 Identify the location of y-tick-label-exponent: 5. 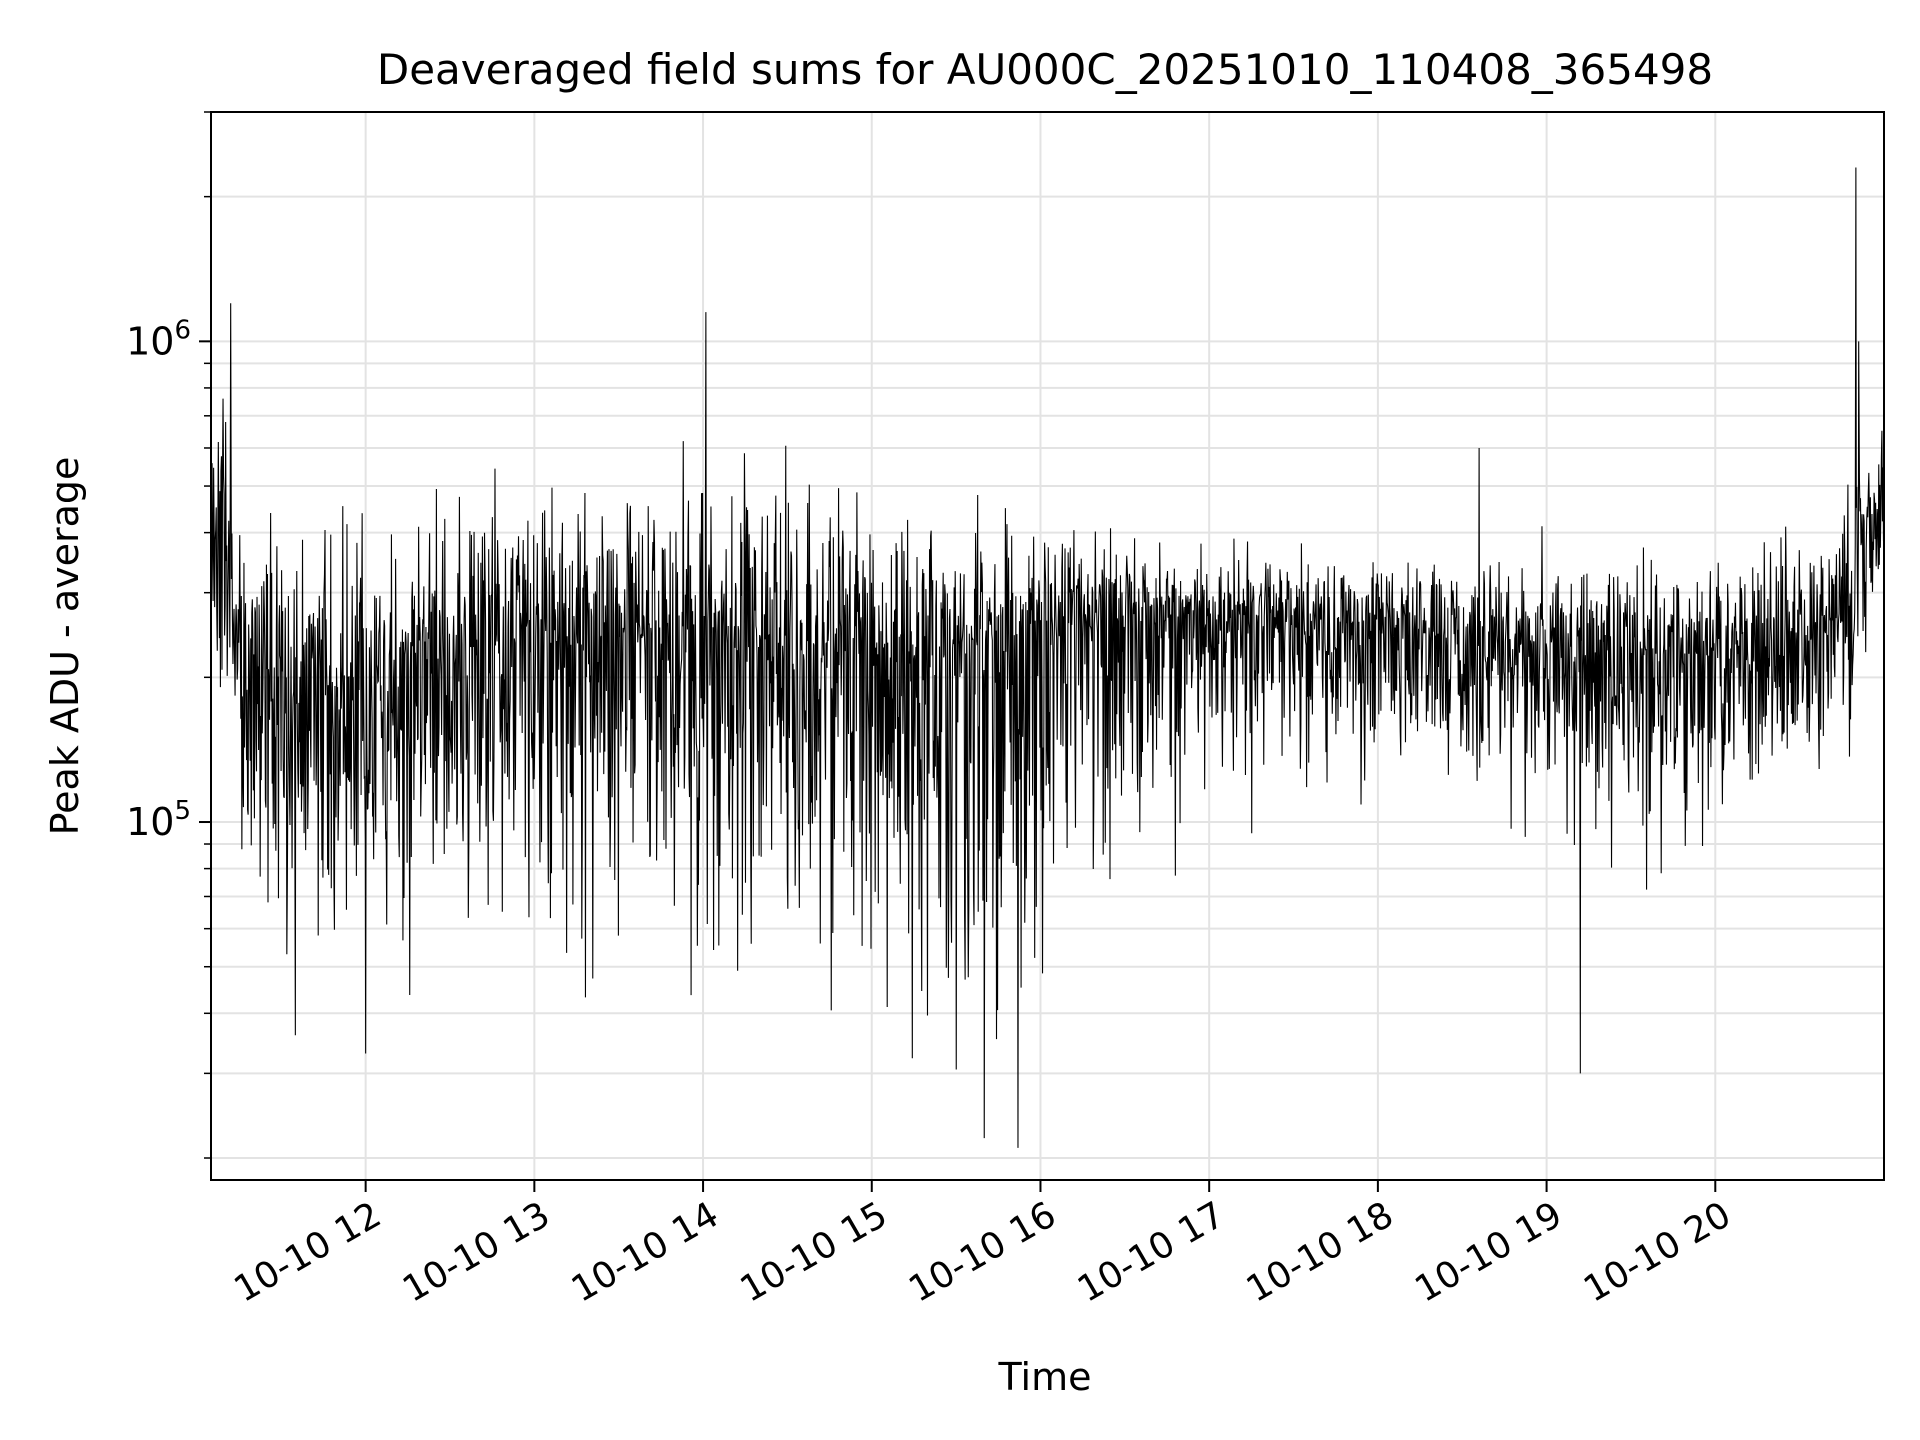
(182, 811).